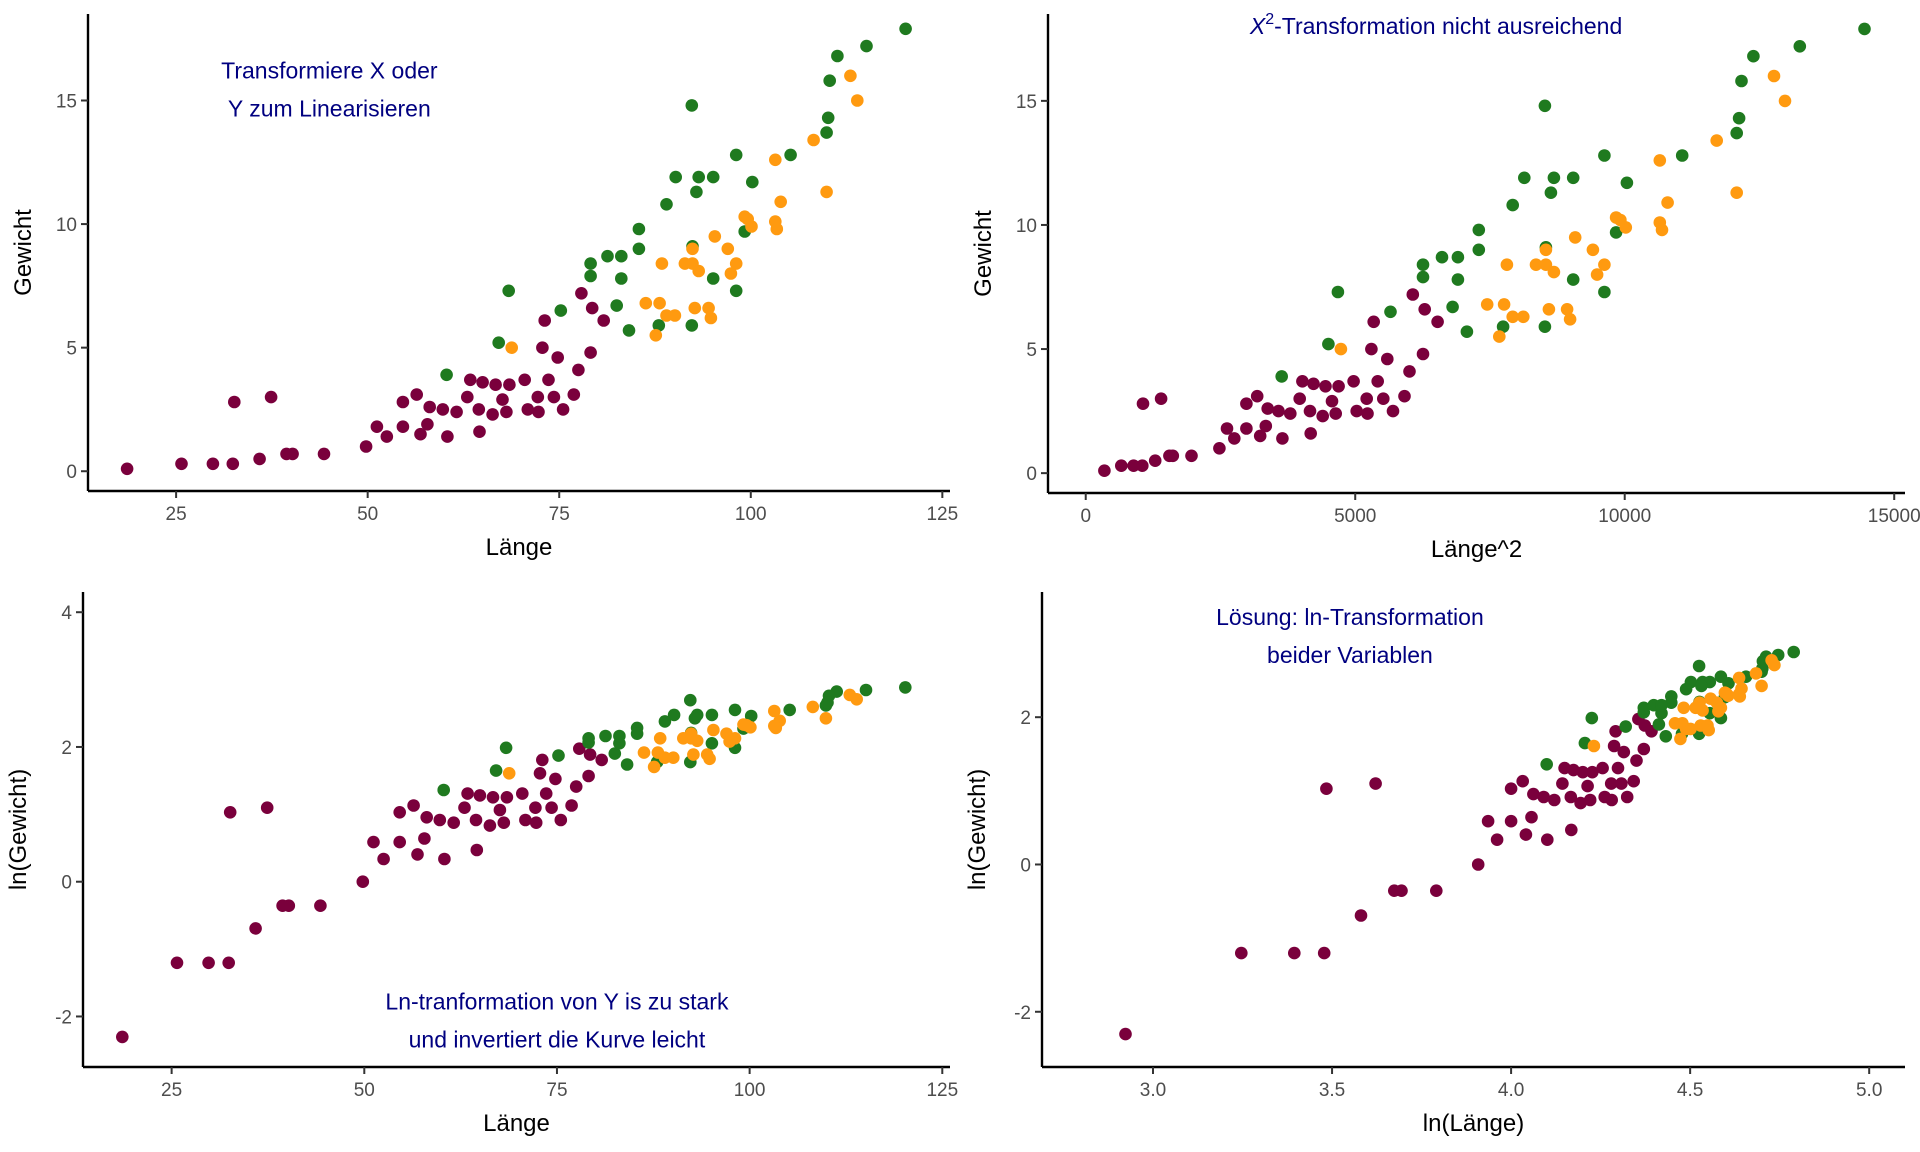  I want to click on x-tick-label: 100, so click(751, 514).